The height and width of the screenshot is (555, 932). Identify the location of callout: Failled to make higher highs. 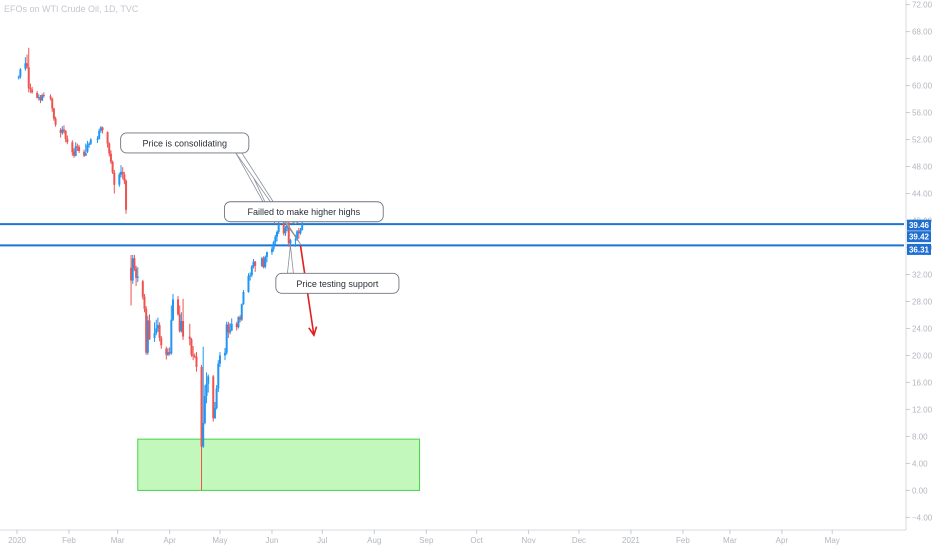
(303, 212).